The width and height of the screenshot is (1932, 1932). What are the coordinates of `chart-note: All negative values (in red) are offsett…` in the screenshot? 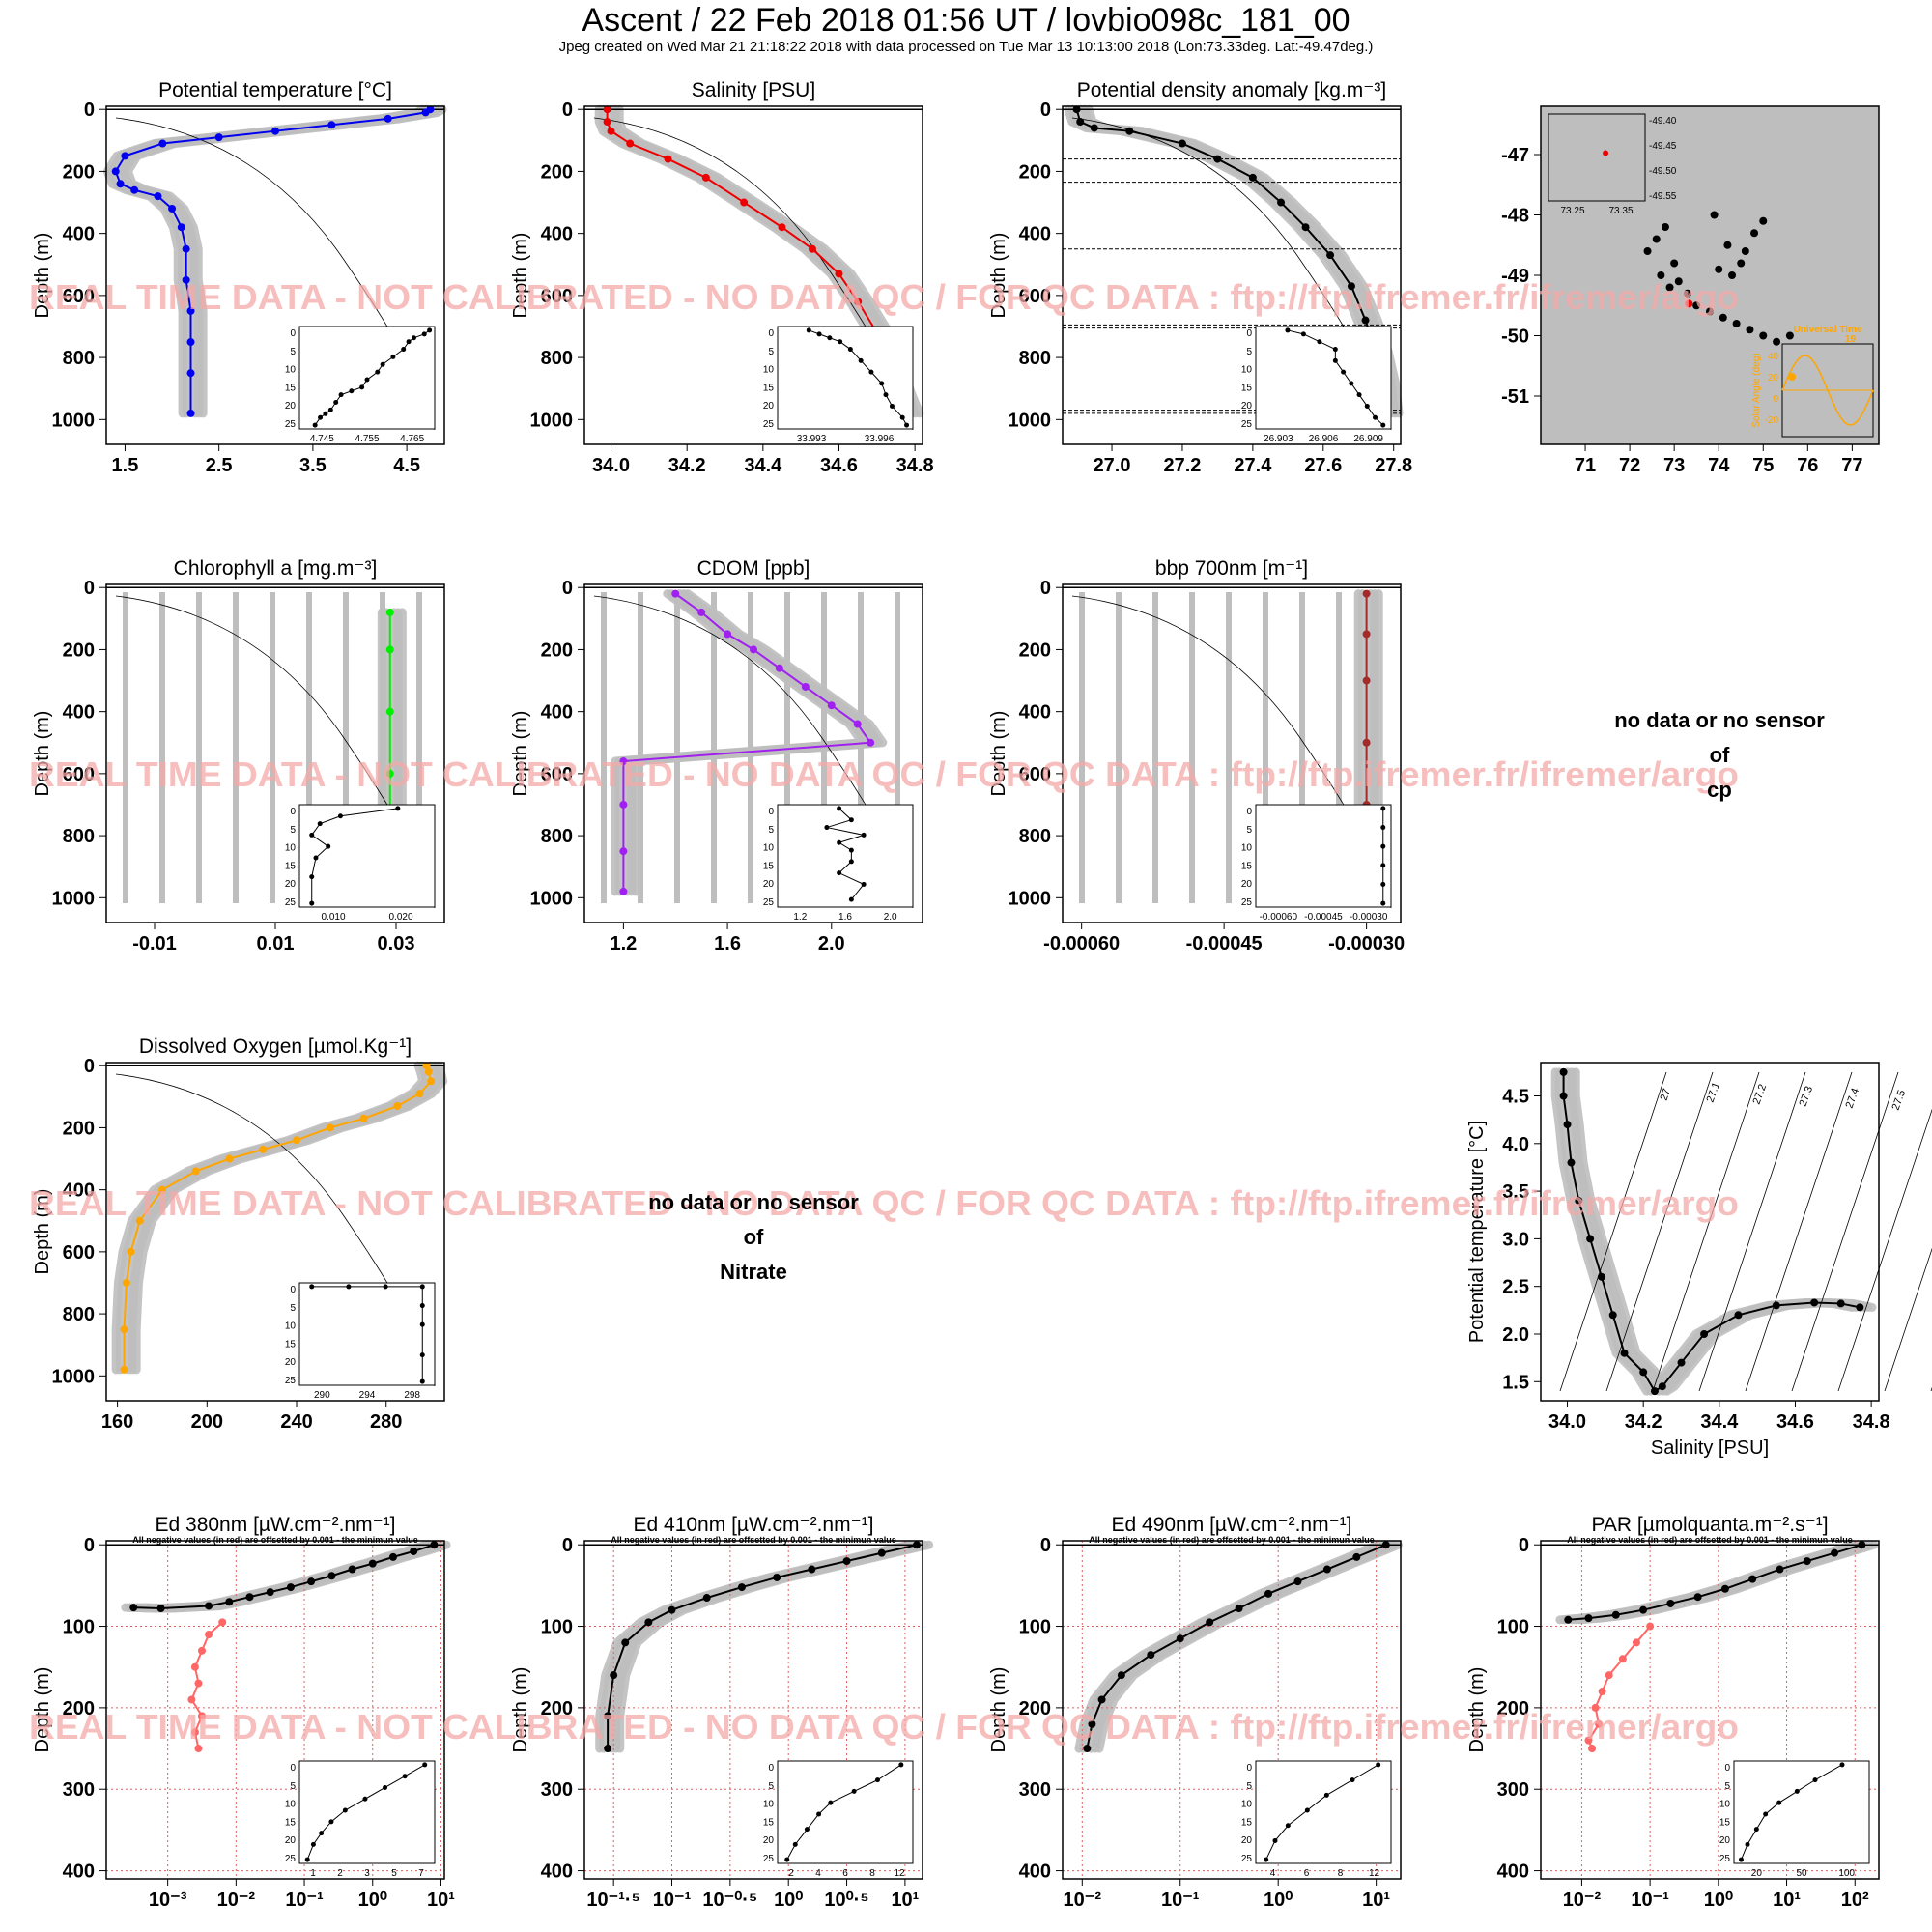 It's located at (275, 1540).